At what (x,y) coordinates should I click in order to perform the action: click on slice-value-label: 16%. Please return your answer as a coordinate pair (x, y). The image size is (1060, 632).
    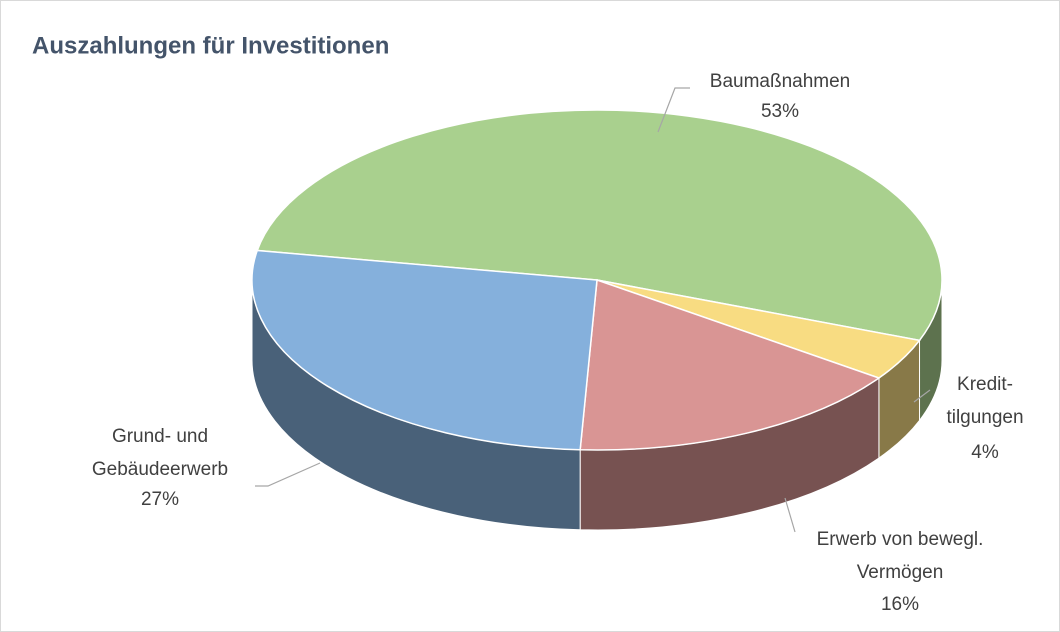
    Looking at the image, I should click on (900, 604).